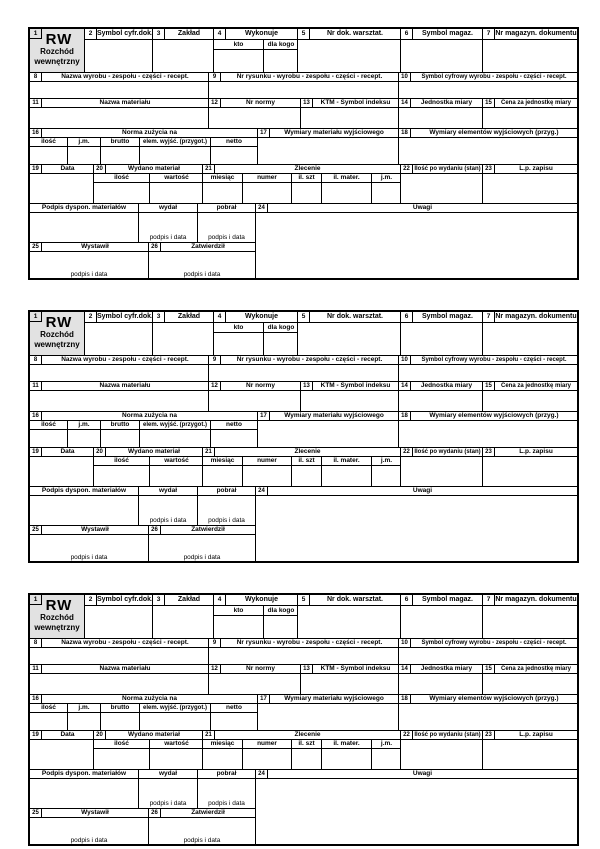  Describe the element at coordinates (489, 317) in the screenshot. I see `section-number: 7` at that location.